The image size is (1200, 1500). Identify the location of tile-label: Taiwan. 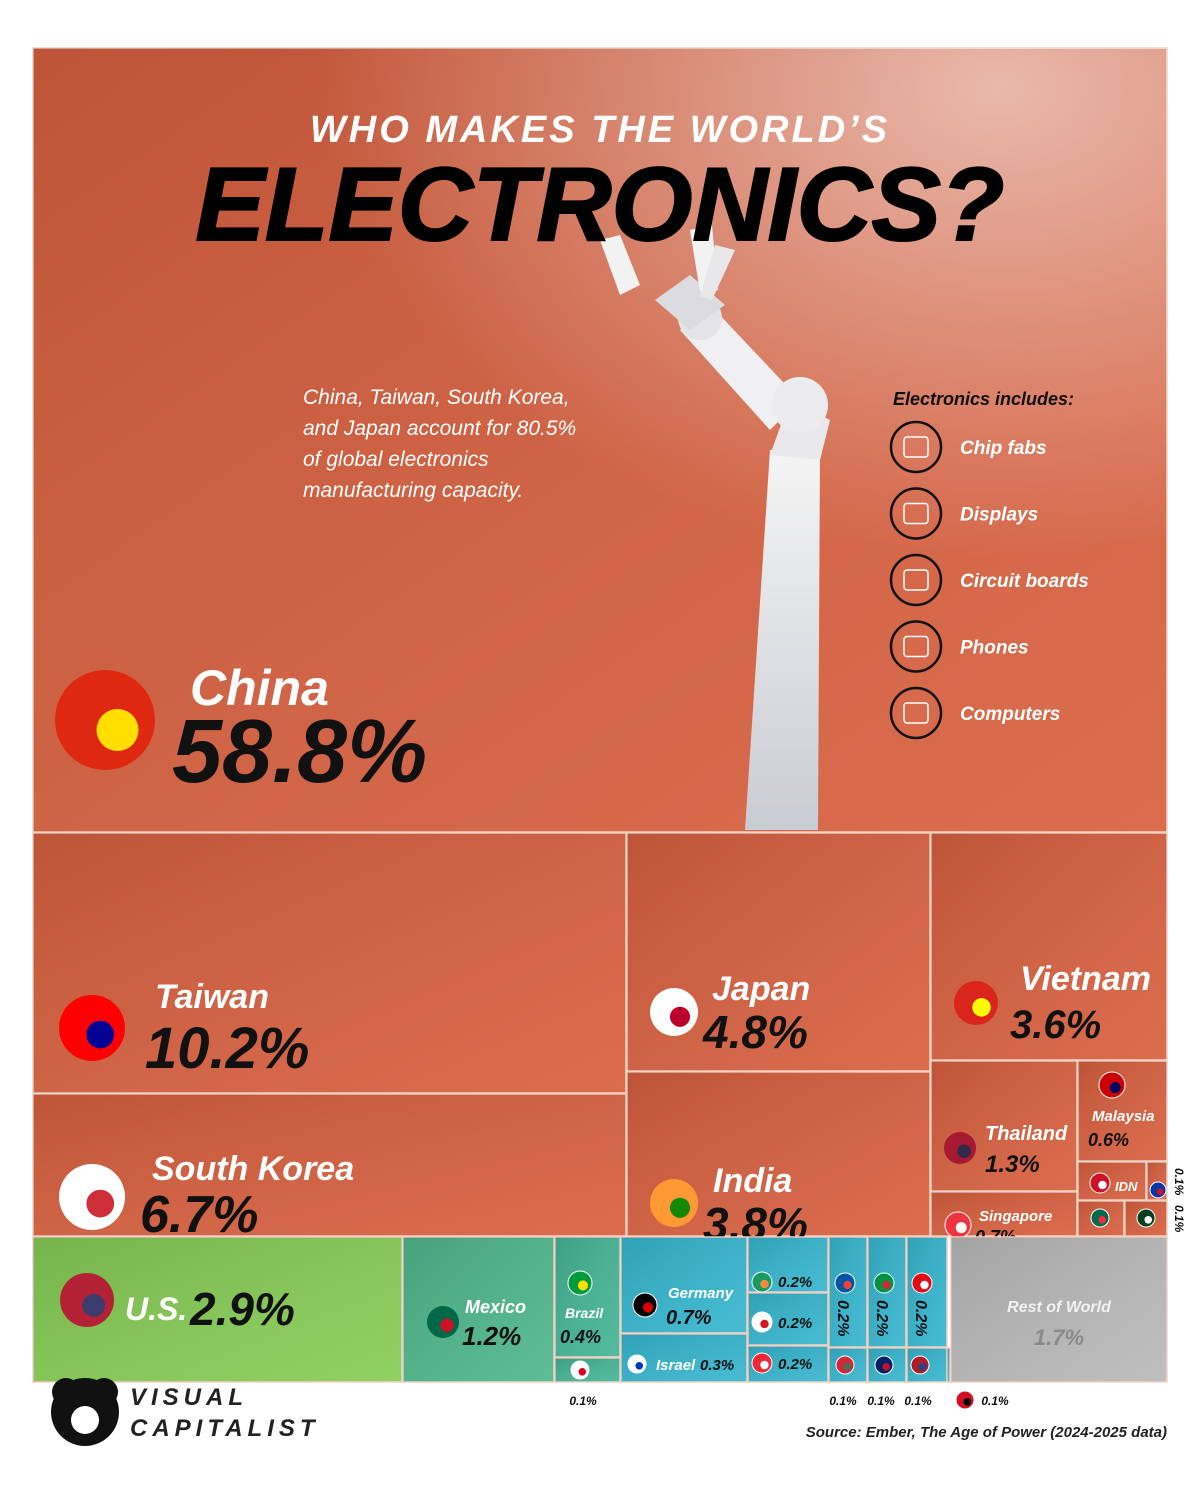
(212, 997).